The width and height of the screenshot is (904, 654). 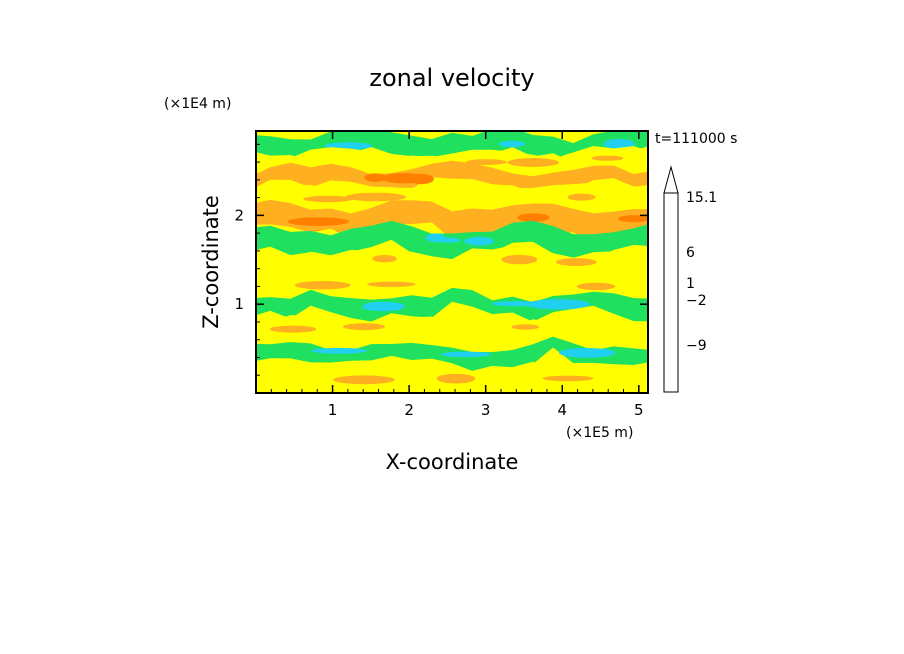 I want to click on colorbar-labels: 15.1 6 1−2 −9, so click(x=701, y=272).